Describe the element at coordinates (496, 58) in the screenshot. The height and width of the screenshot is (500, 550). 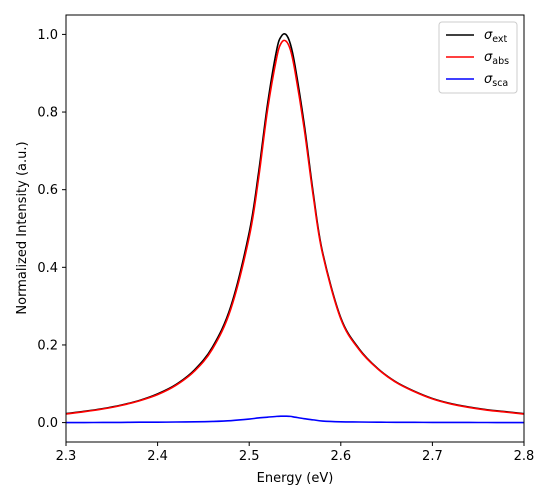
I see `legend-label-abs: σabs` at that location.